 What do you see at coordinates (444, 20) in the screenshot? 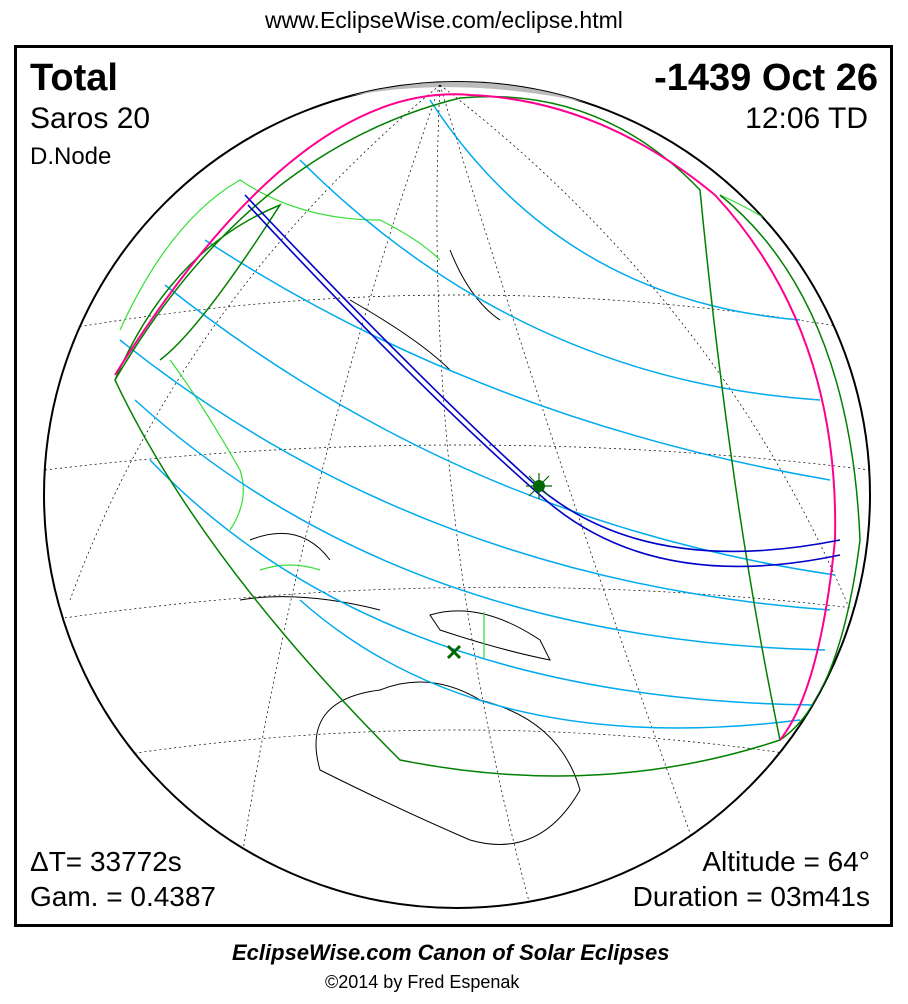
I see `url-header: www.EclipseWise.com/eclipse.html` at bounding box center [444, 20].